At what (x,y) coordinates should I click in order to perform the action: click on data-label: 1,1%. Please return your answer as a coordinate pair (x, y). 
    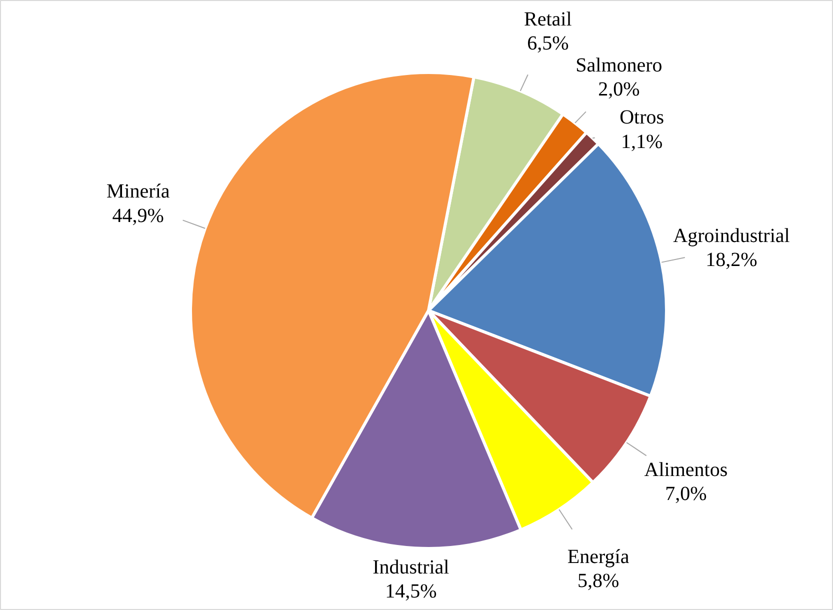
    Looking at the image, I should click on (641, 141).